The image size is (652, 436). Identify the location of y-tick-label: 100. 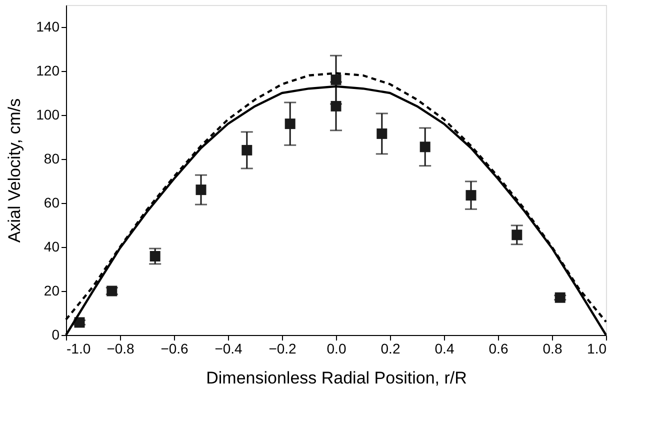
(48, 114).